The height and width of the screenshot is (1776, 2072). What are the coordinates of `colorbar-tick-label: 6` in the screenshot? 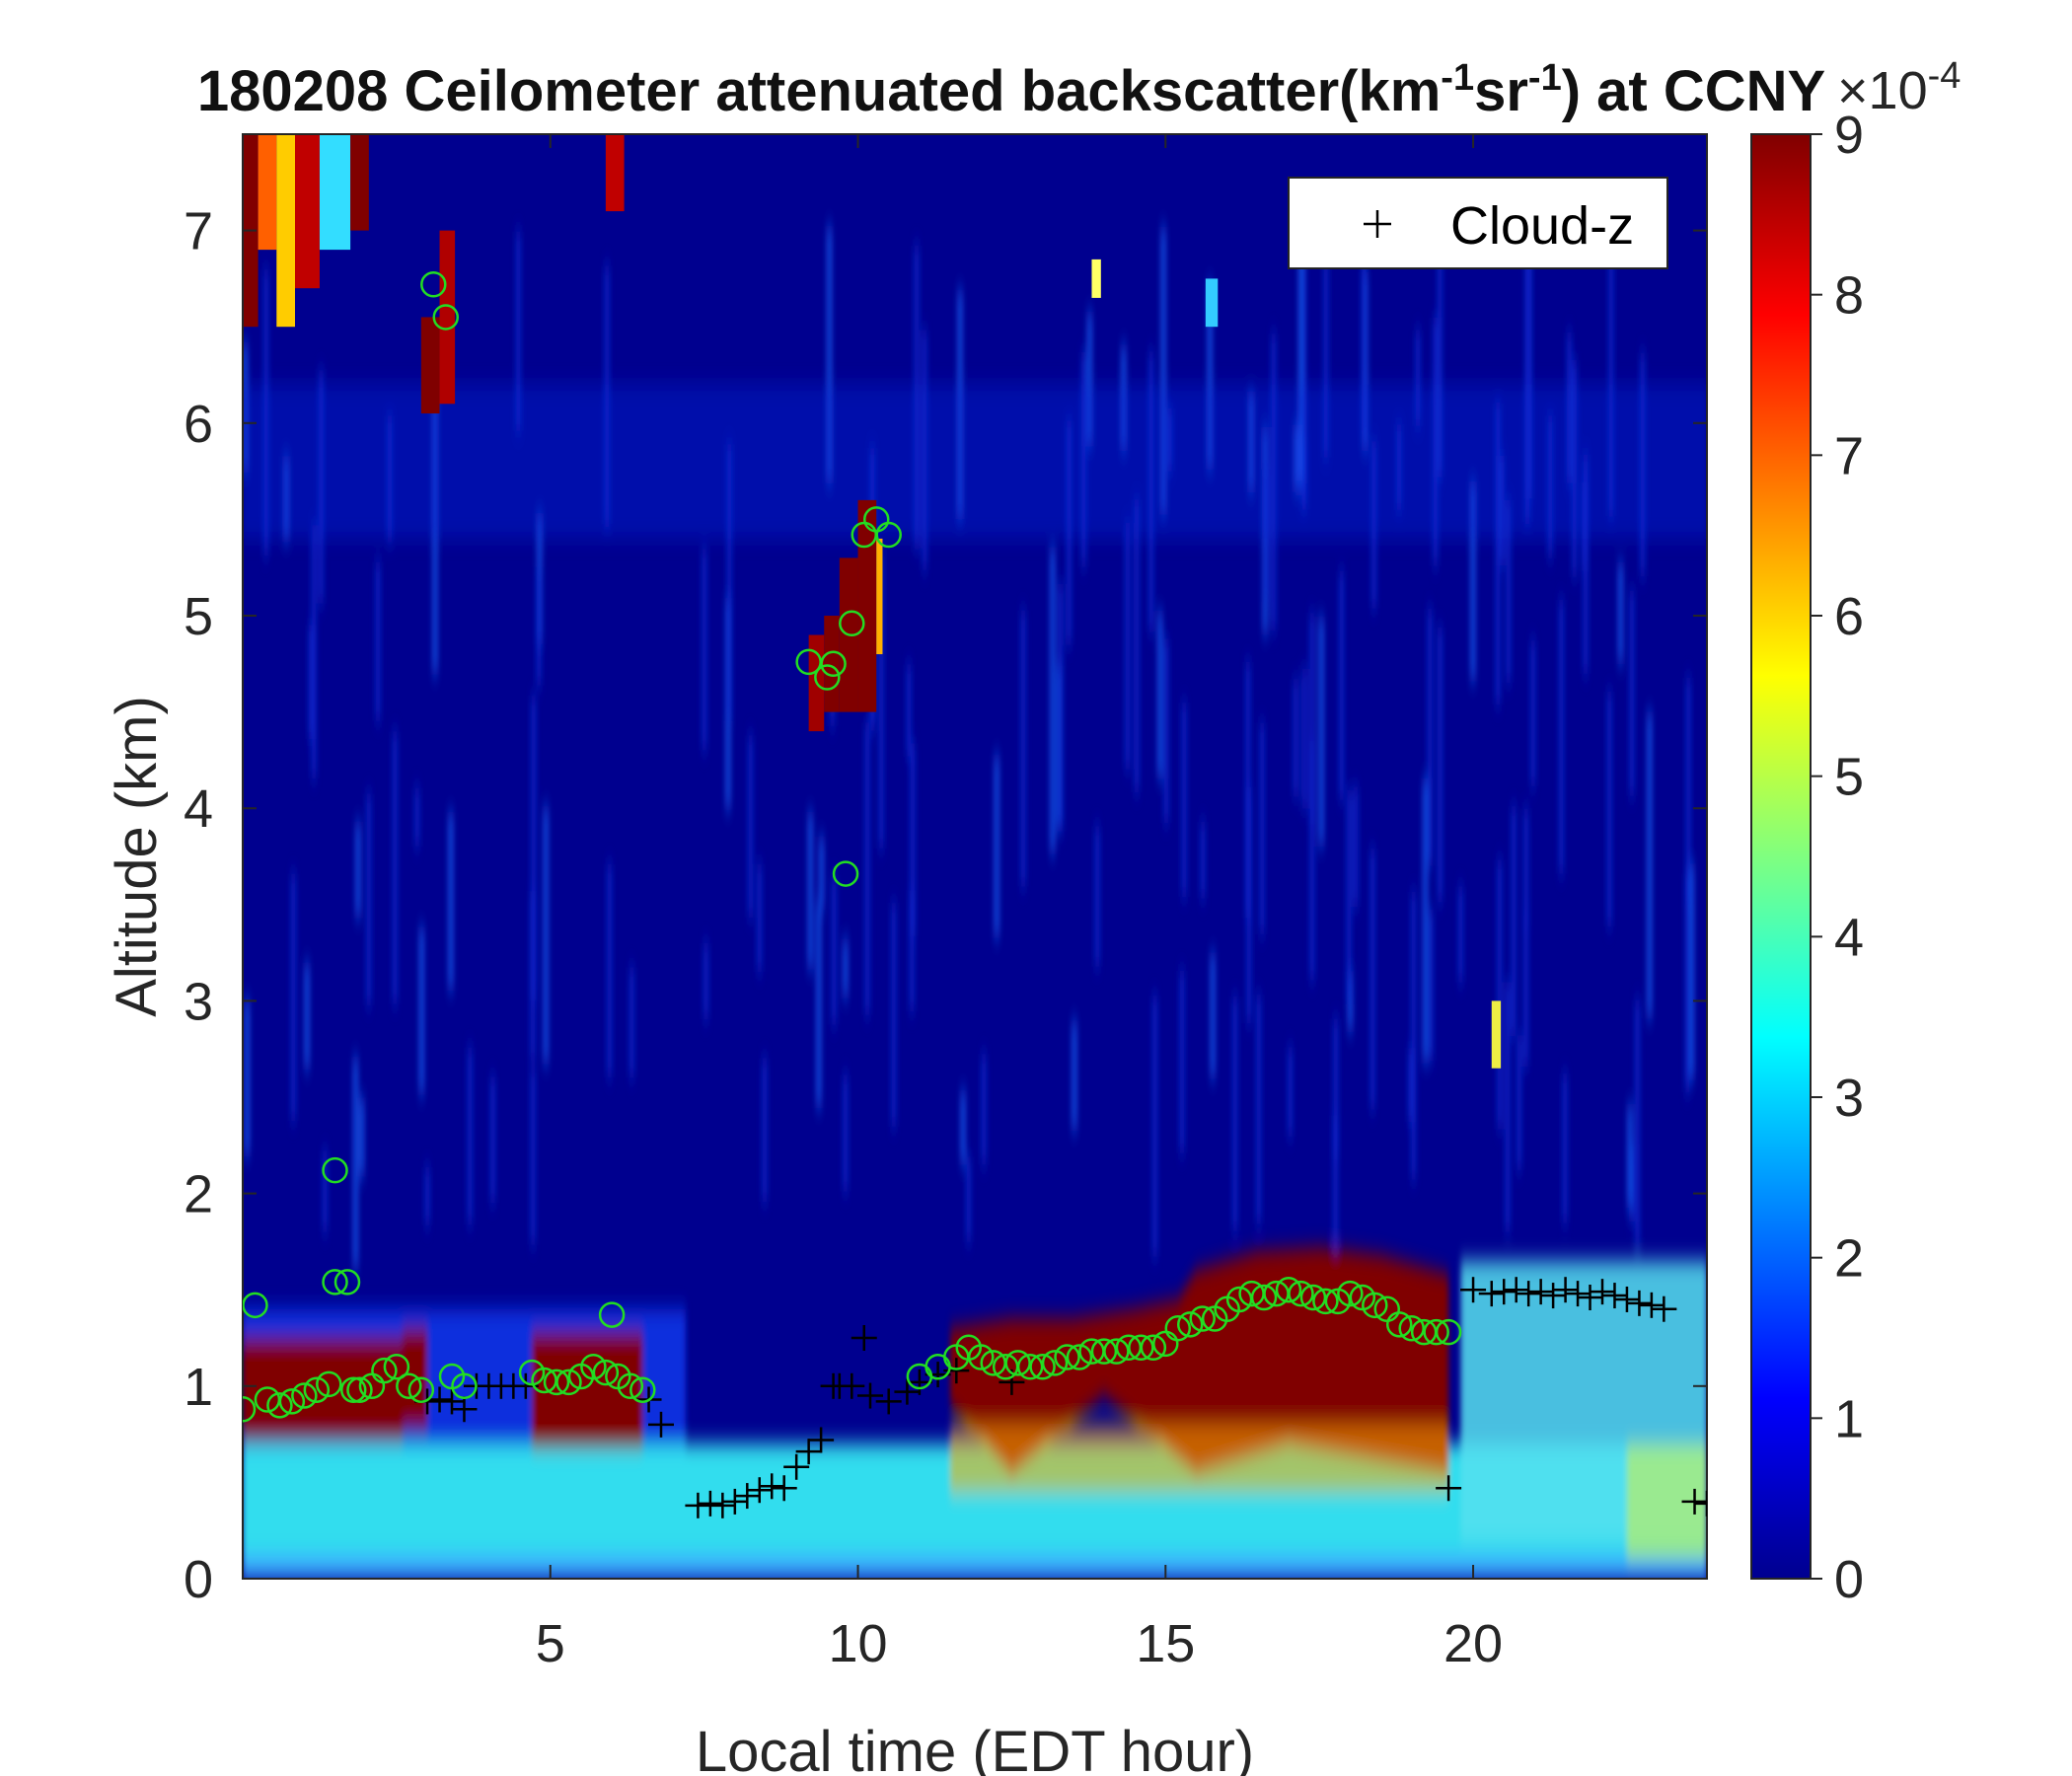 It's located at (1849, 617).